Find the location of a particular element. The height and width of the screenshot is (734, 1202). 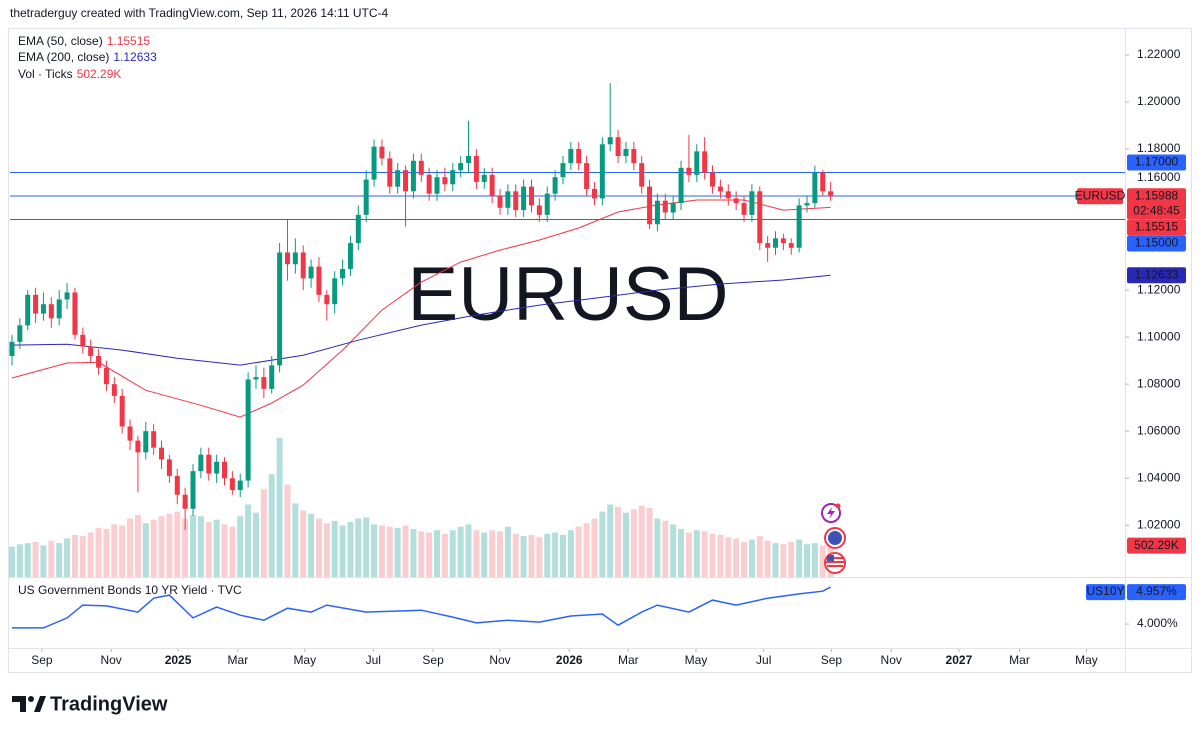

legend-ema200: EMA (200, close) 1.12633 is located at coordinates (87, 57).